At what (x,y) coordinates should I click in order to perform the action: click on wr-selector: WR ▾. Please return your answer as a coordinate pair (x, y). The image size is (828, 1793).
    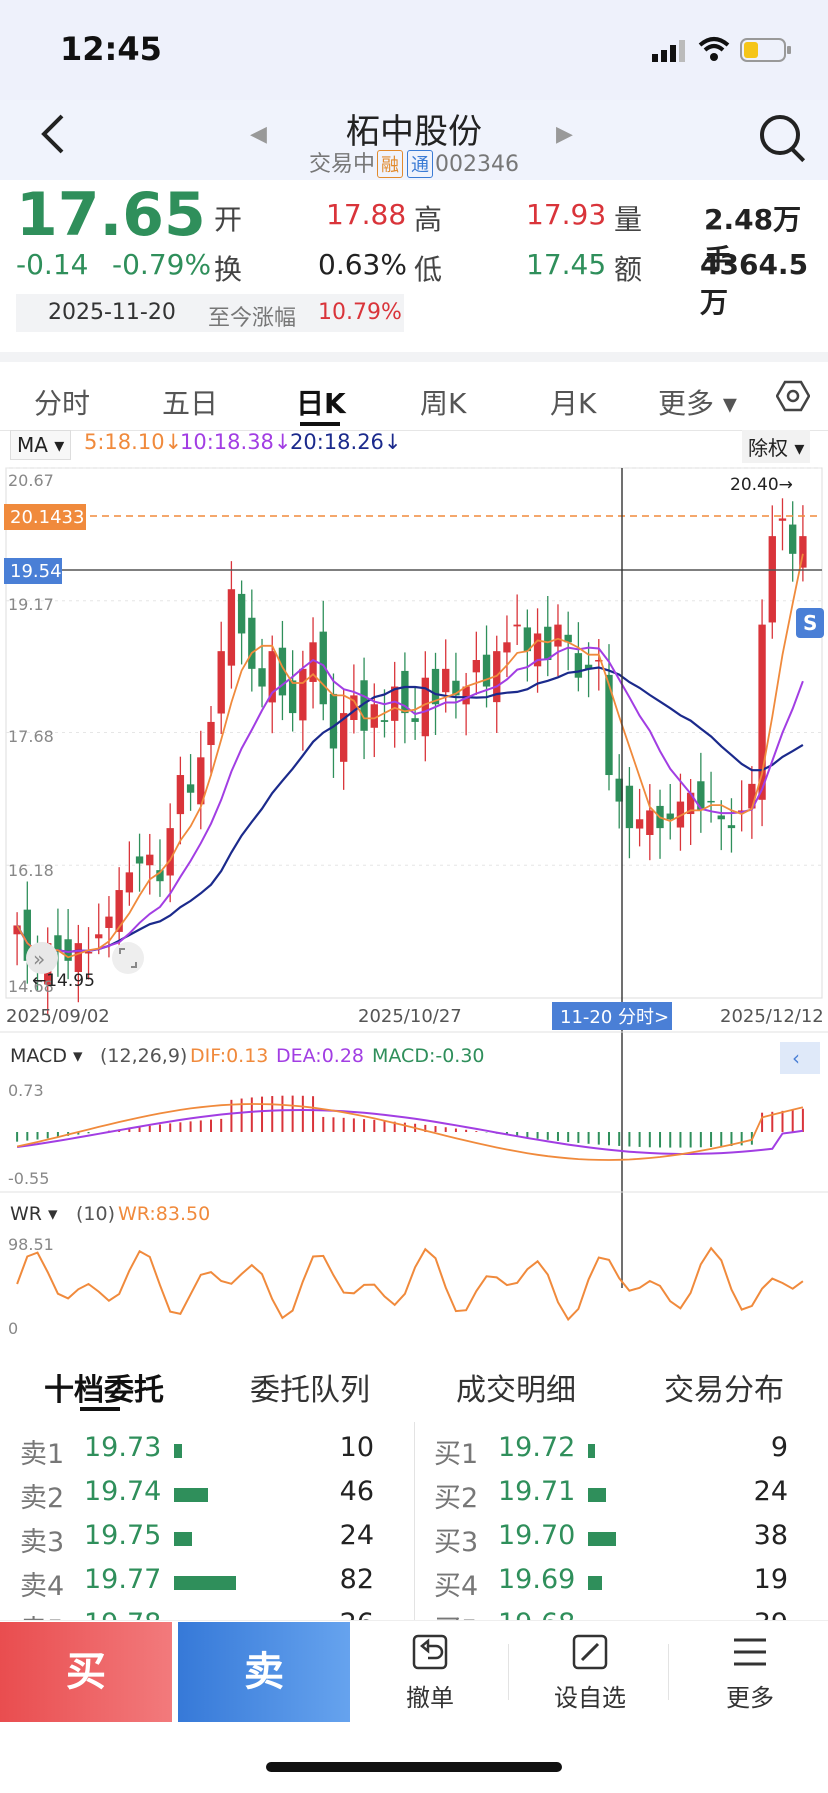
    Looking at the image, I should click on (34, 1214).